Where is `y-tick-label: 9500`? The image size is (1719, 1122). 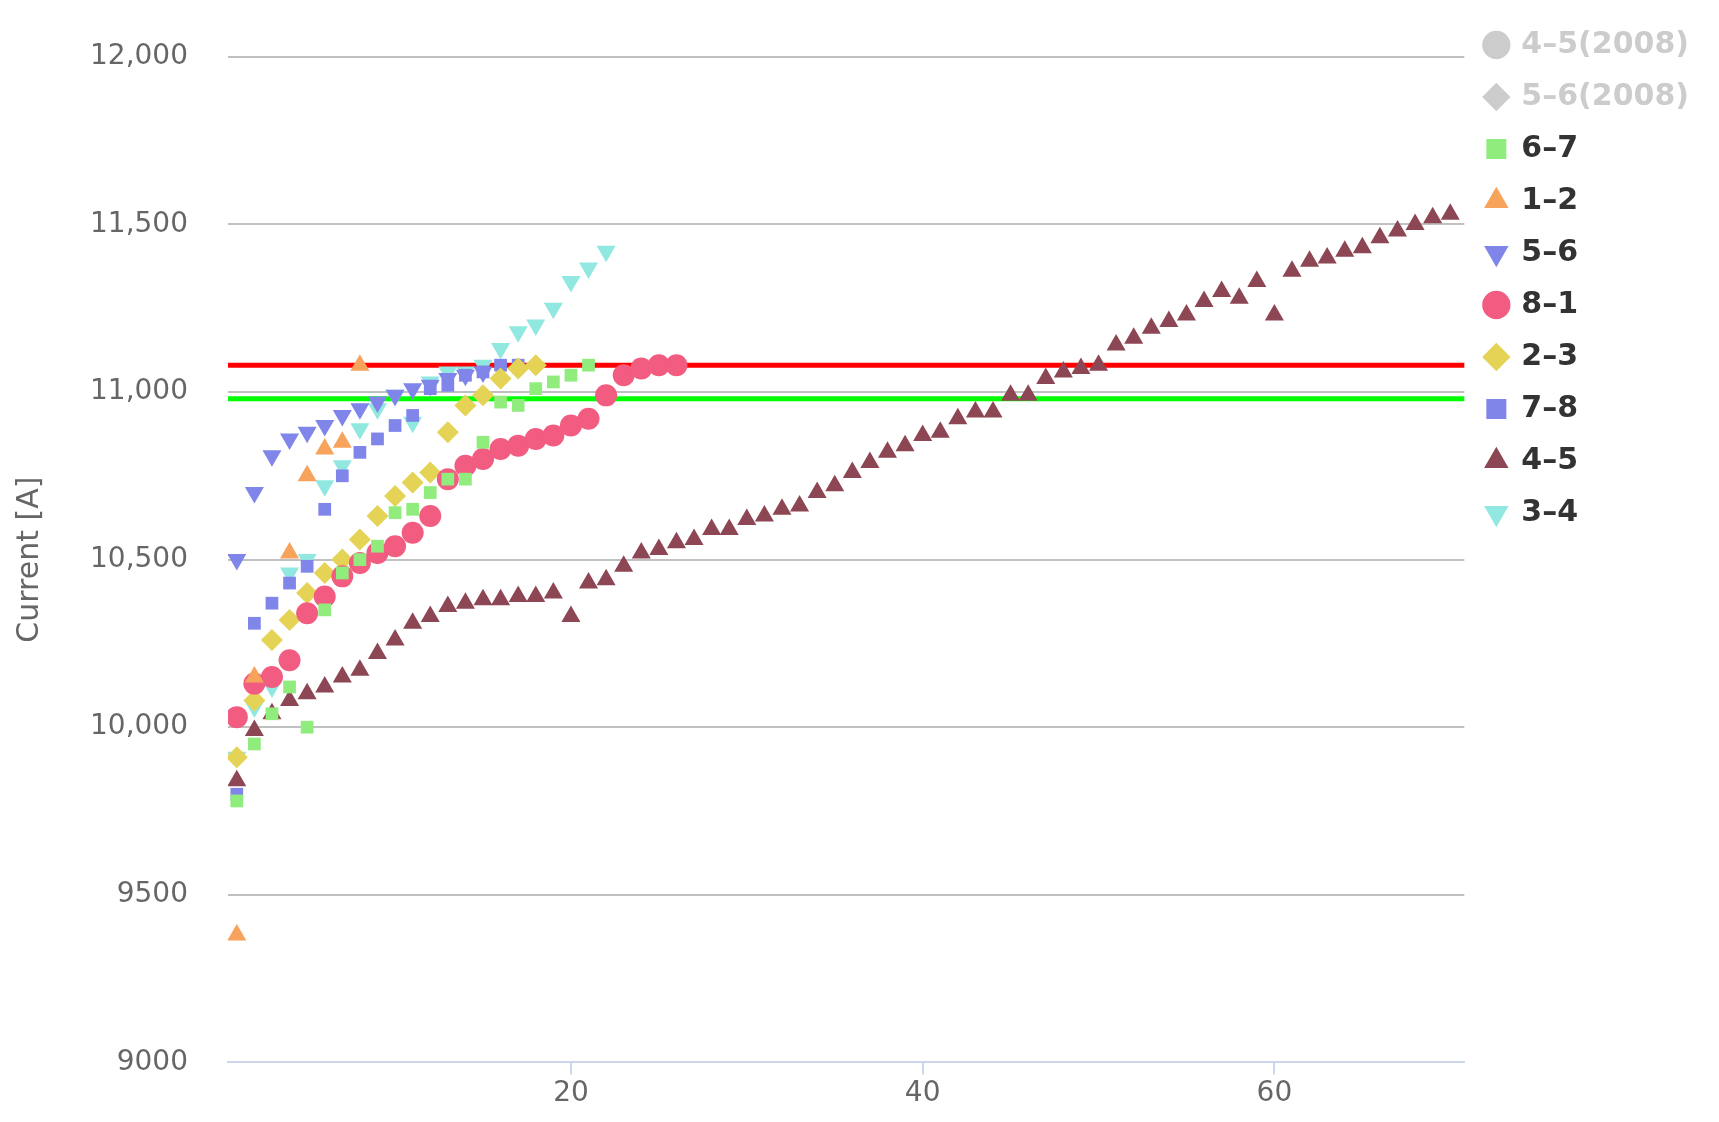
y-tick-label: 9500 is located at coordinates (152, 893).